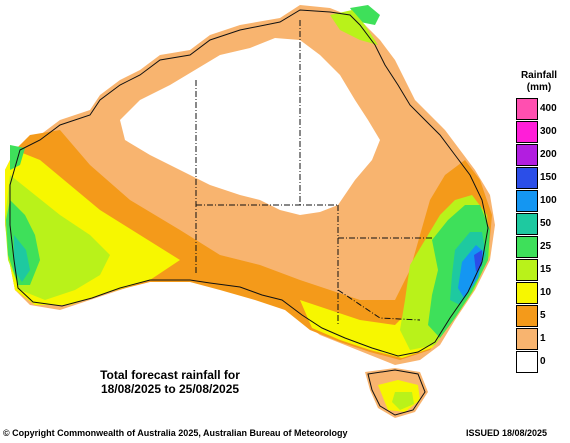  I want to click on caption-line1: Total forecast rainfall for, so click(170, 375).